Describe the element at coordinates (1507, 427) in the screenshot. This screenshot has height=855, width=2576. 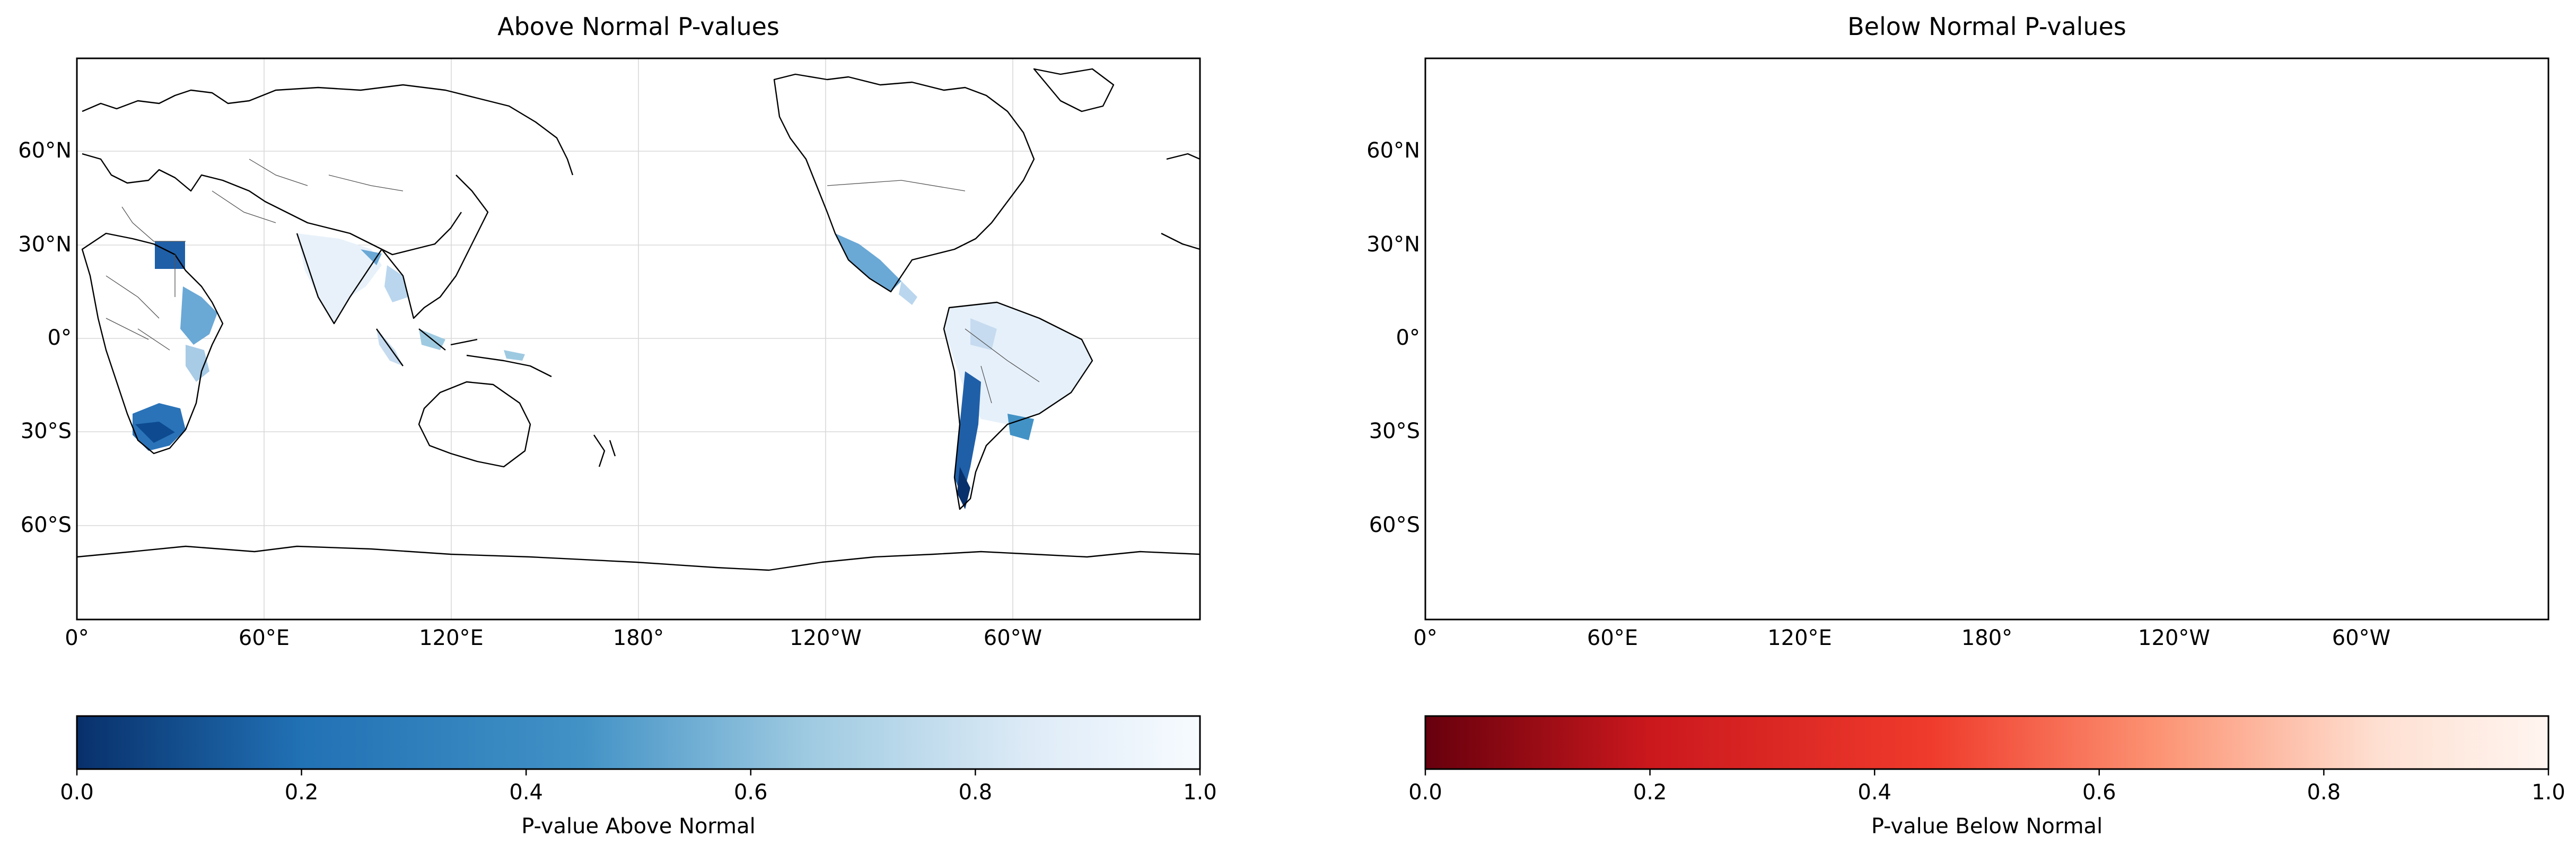
I see `region-south-africa` at that location.